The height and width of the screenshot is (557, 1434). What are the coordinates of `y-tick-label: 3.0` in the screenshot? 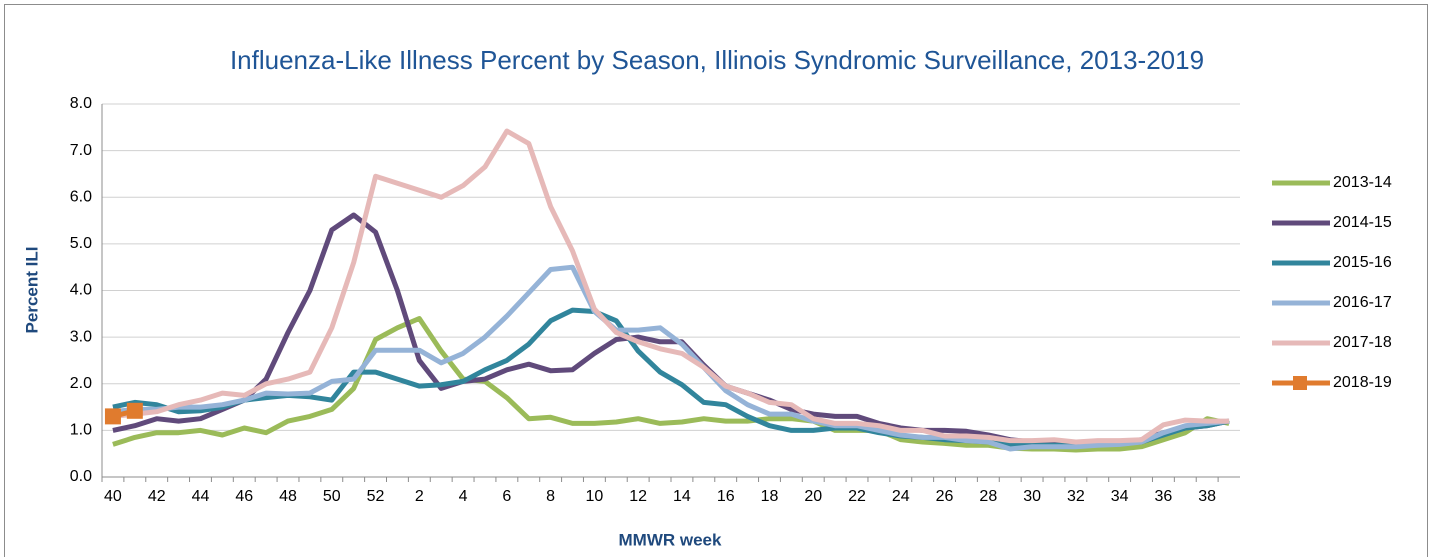 It's located at (81, 336).